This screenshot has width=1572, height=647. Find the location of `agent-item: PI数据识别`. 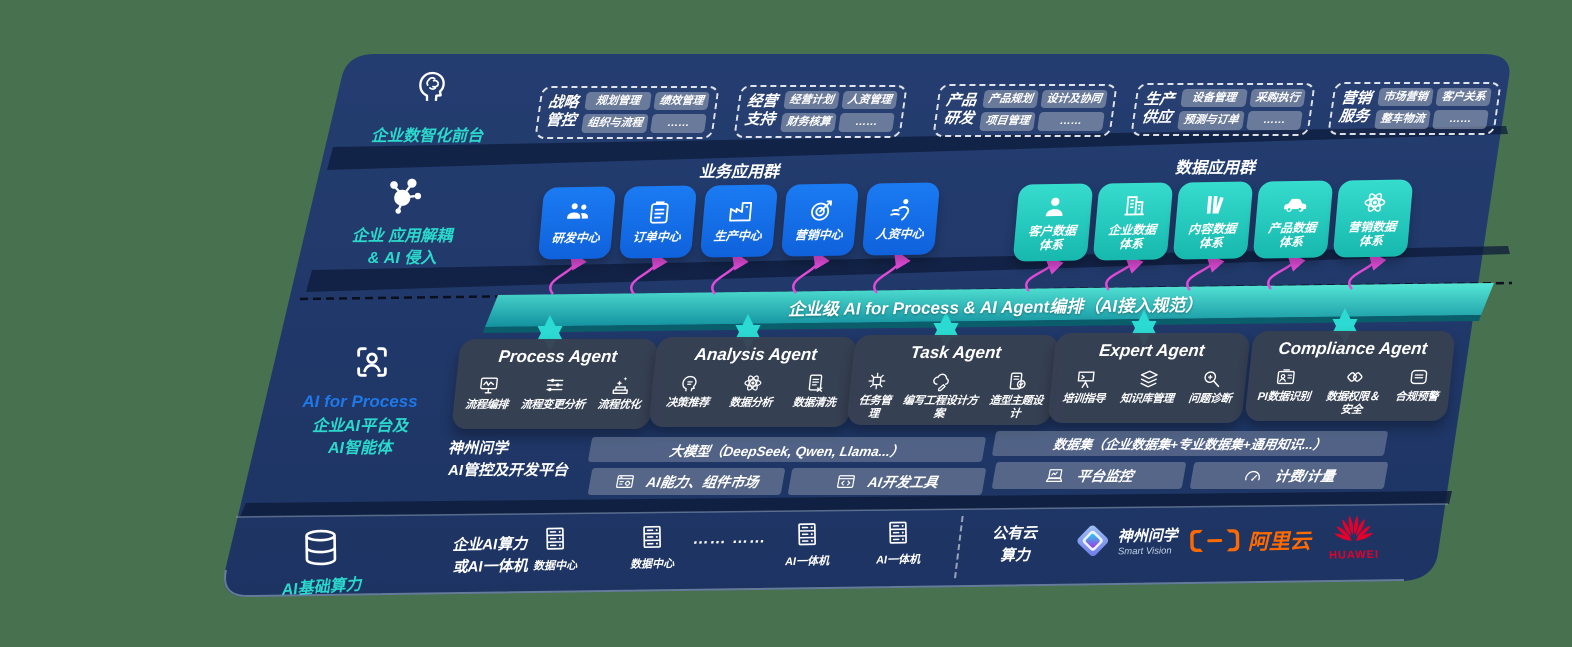

agent-item: PI数据识别 is located at coordinates (1285, 385).